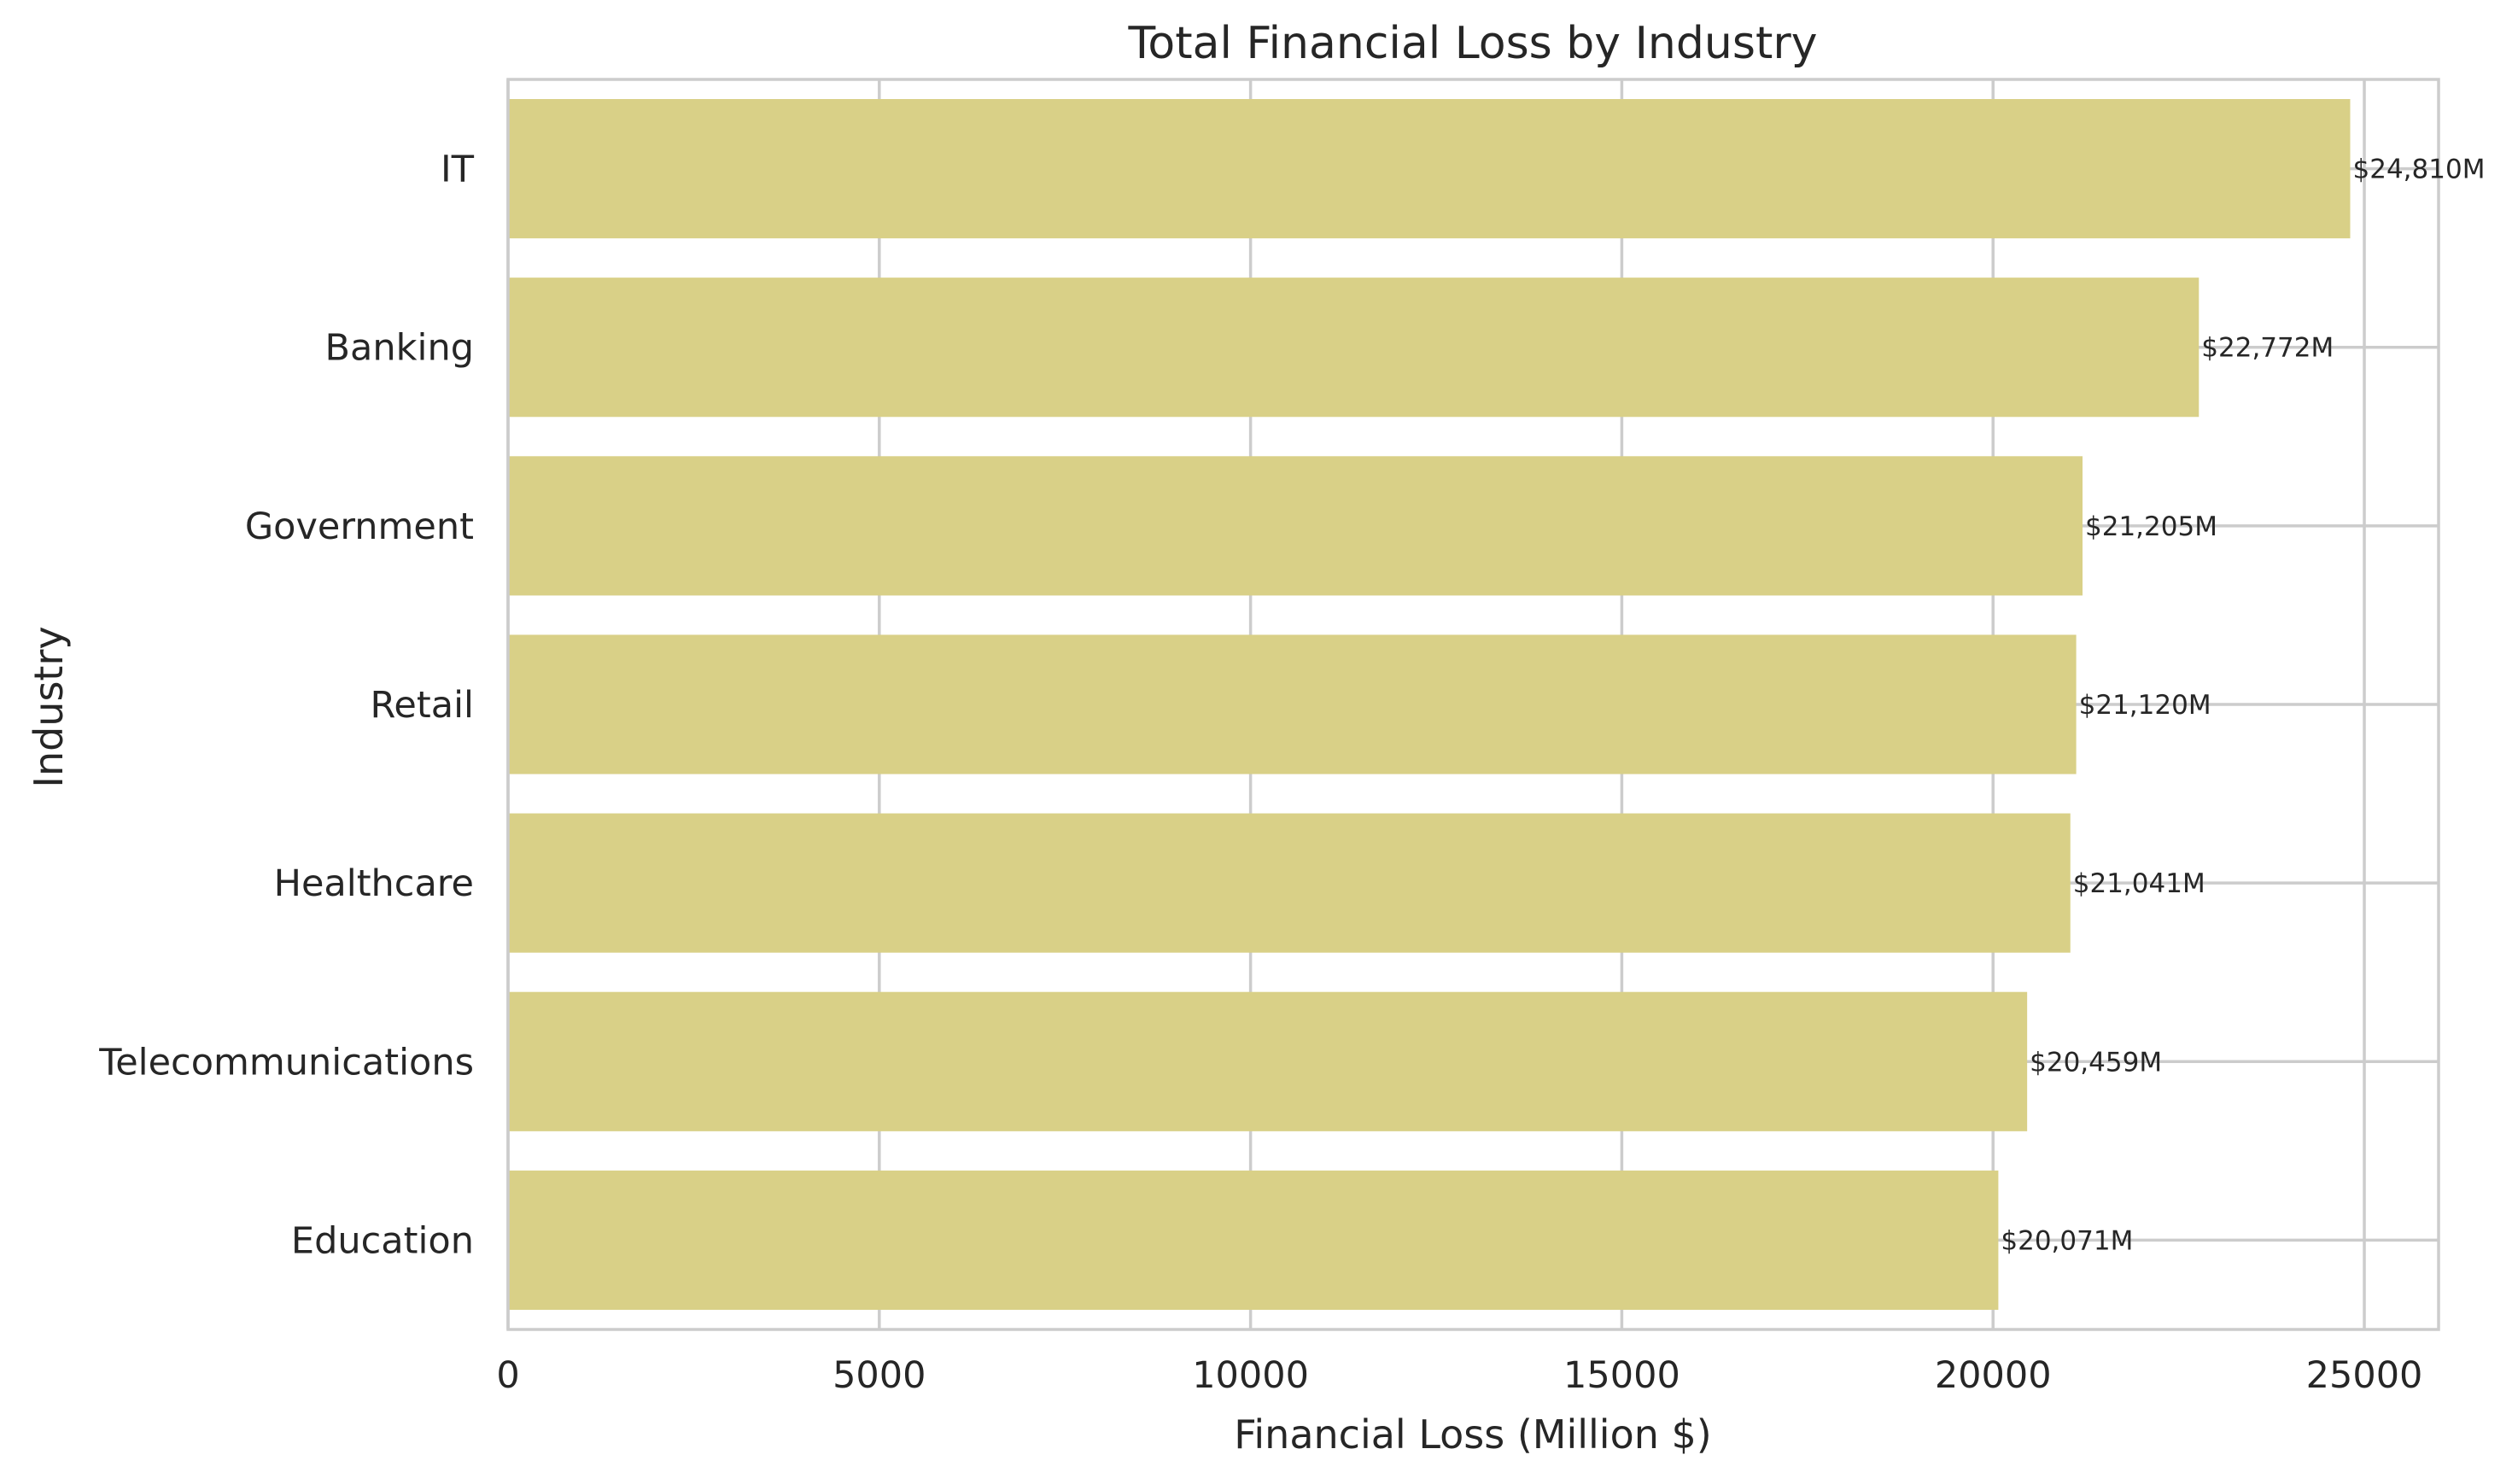 This screenshot has height=1484, width=2512. Describe the element at coordinates (1250, 1375) in the screenshot. I see `x-tick-label: 10000` at that location.